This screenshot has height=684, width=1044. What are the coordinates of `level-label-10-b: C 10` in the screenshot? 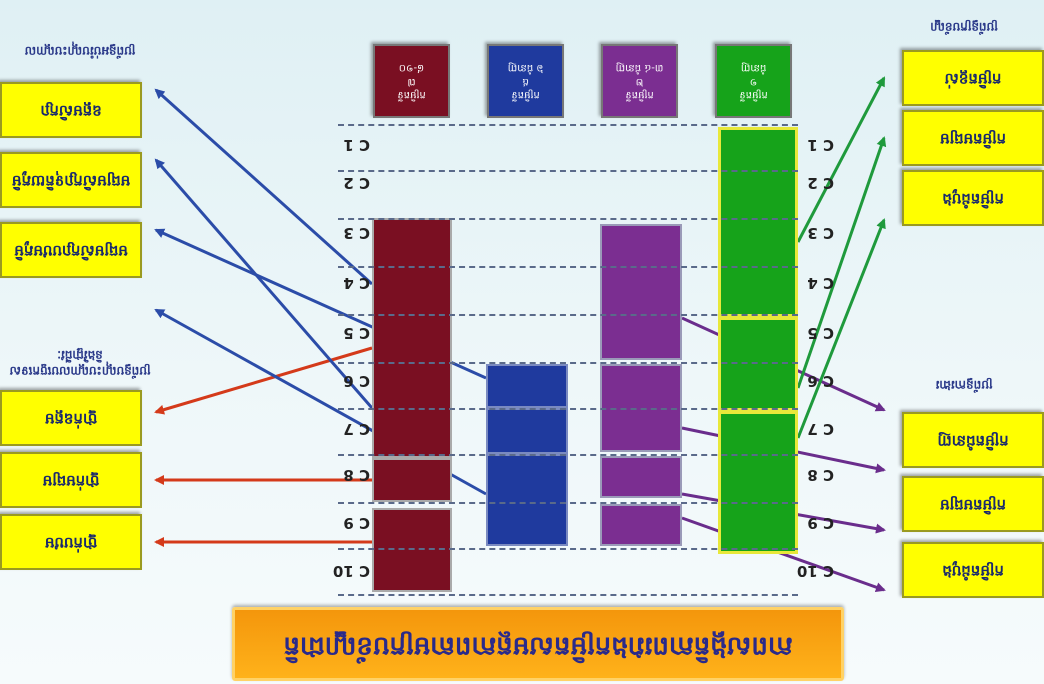 It's located at (351, 571).